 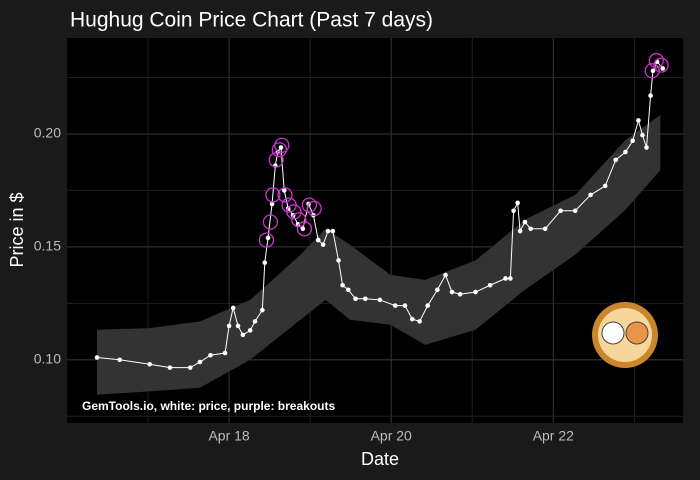 I want to click on x-tick-label: Apr 20, so click(x=391, y=436).